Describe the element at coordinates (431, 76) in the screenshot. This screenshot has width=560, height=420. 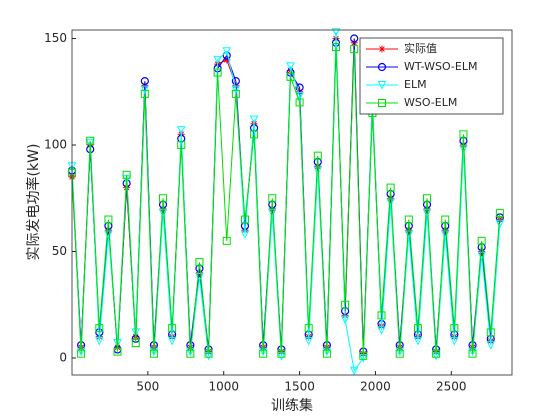
I see `legend: 实际值 WT-WSO-ELM ELM WSO-ELM` at that location.